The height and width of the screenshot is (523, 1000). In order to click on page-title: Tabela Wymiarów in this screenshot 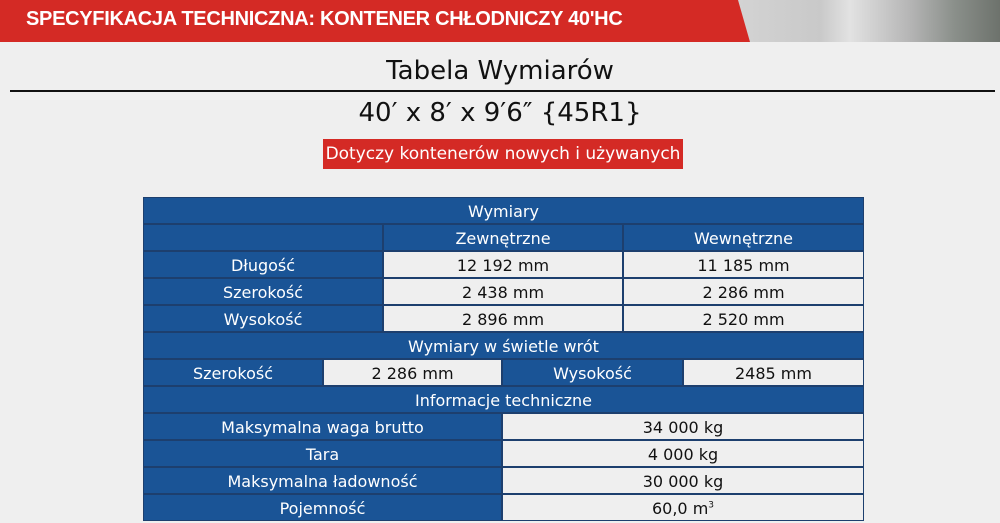, I will do `click(500, 71)`.